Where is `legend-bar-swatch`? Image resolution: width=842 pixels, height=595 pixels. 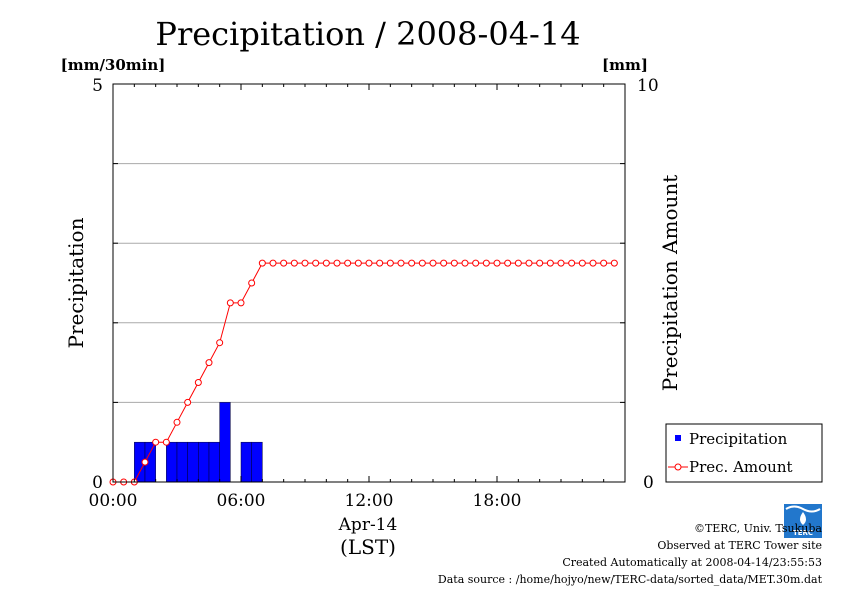 legend-bar-swatch is located at coordinates (678, 438).